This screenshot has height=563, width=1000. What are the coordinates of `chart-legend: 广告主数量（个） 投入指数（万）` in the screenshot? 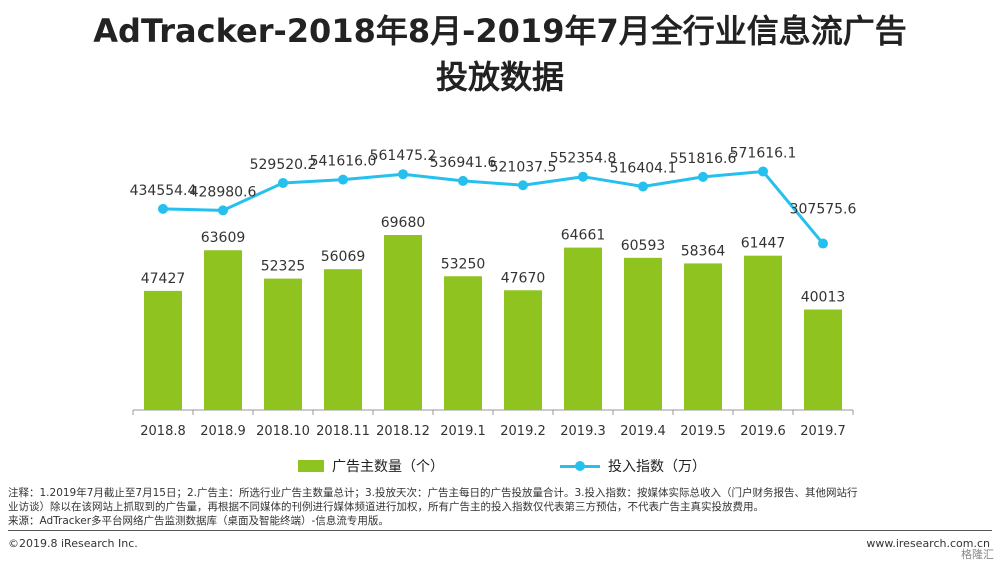 It's located at (500, 467).